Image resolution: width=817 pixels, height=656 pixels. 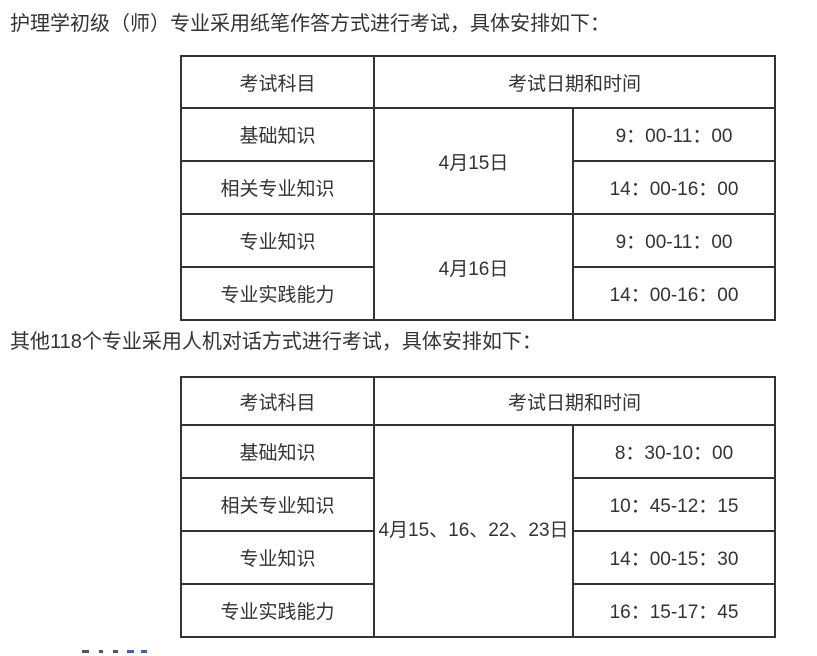 What do you see at coordinates (310, 24) in the screenshot?
I see `intro-paper-exam-text: 护理学初级（师）专业采用纸笔作答方式进行考试，具体安排如下：` at bounding box center [310, 24].